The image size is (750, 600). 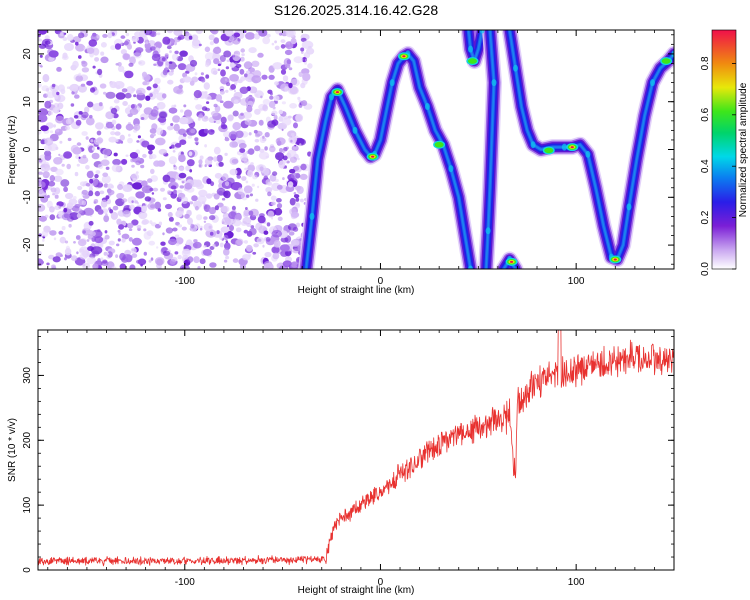 I want to click on heatmap-xtick-label: 100, so click(x=576, y=281).